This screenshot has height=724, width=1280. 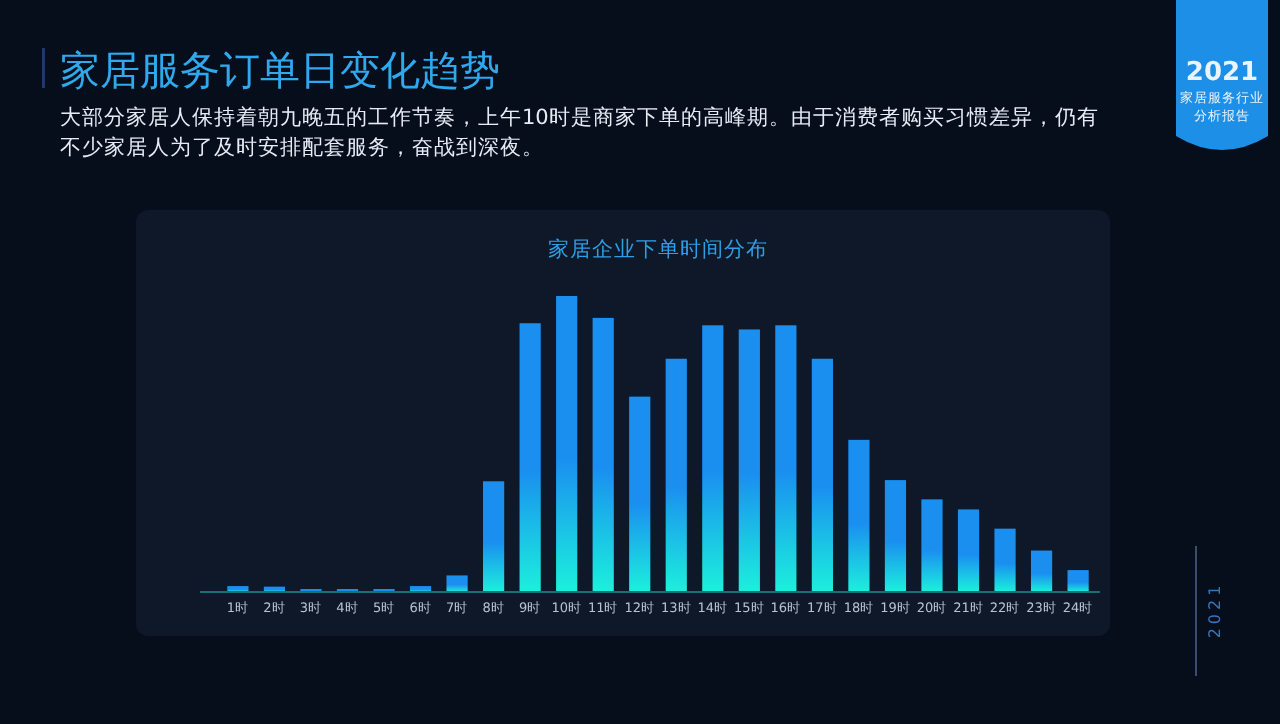 I want to click on chart-title: 家居服务订单日变化趋势, so click(x=280, y=70).